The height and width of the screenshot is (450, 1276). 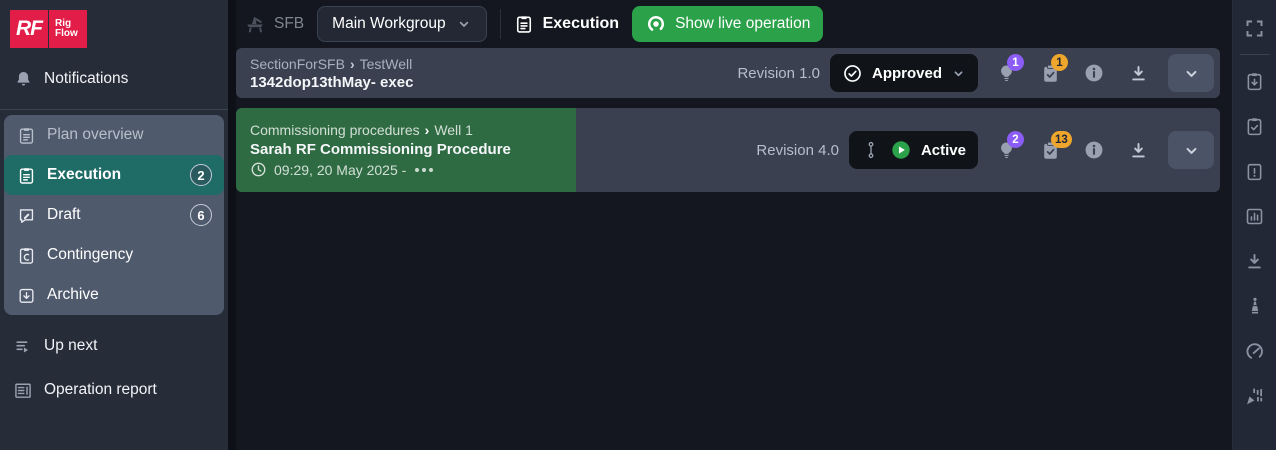 What do you see at coordinates (201, 175) in the screenshot?
I see `execution-count-badge: 2` at bounding box center [201, 175].